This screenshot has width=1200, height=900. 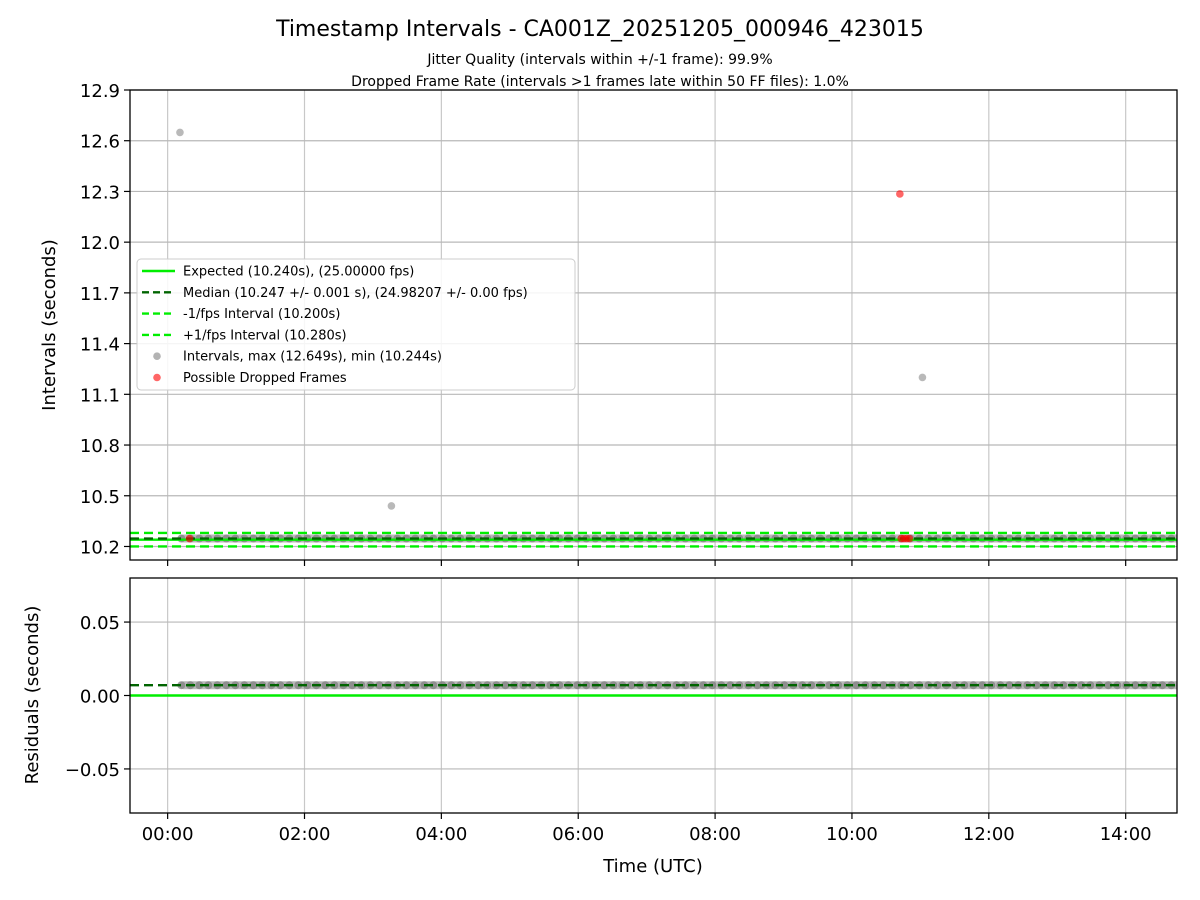 I want to click on top-y-tick-label: 12.6, so click(x=100, y=142).